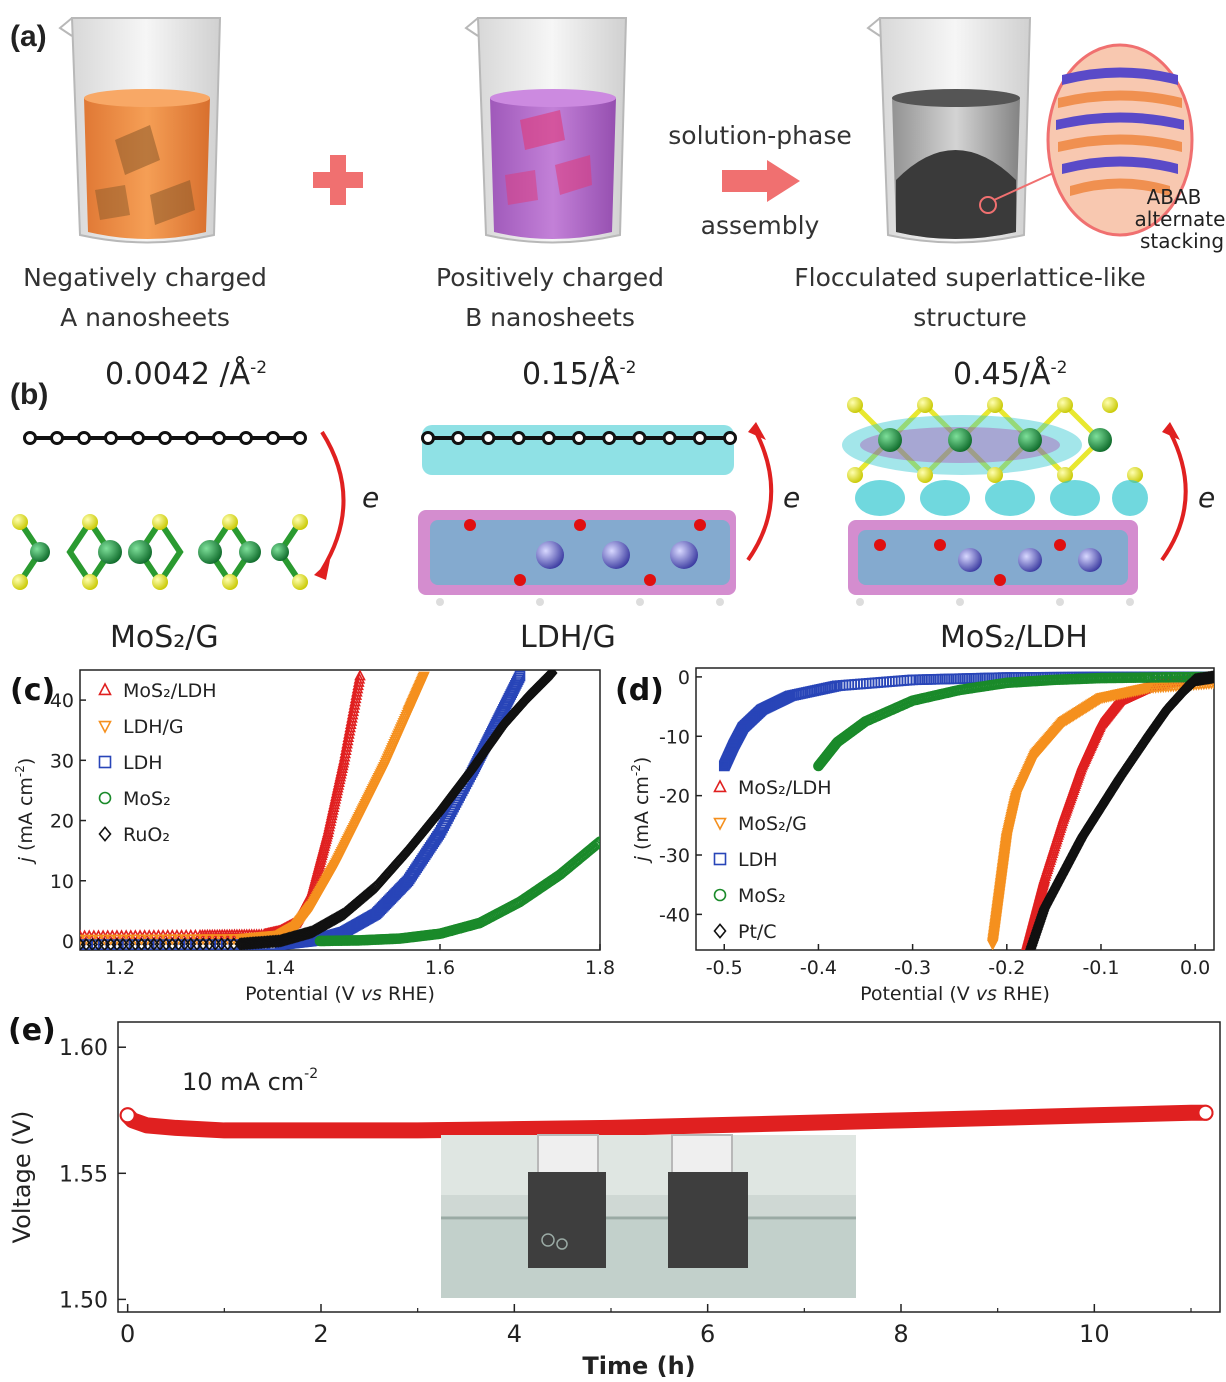  Describe the element at coordinates (146, 835) in the screenshot. I see `legend-entry: RuO₂` at that location.